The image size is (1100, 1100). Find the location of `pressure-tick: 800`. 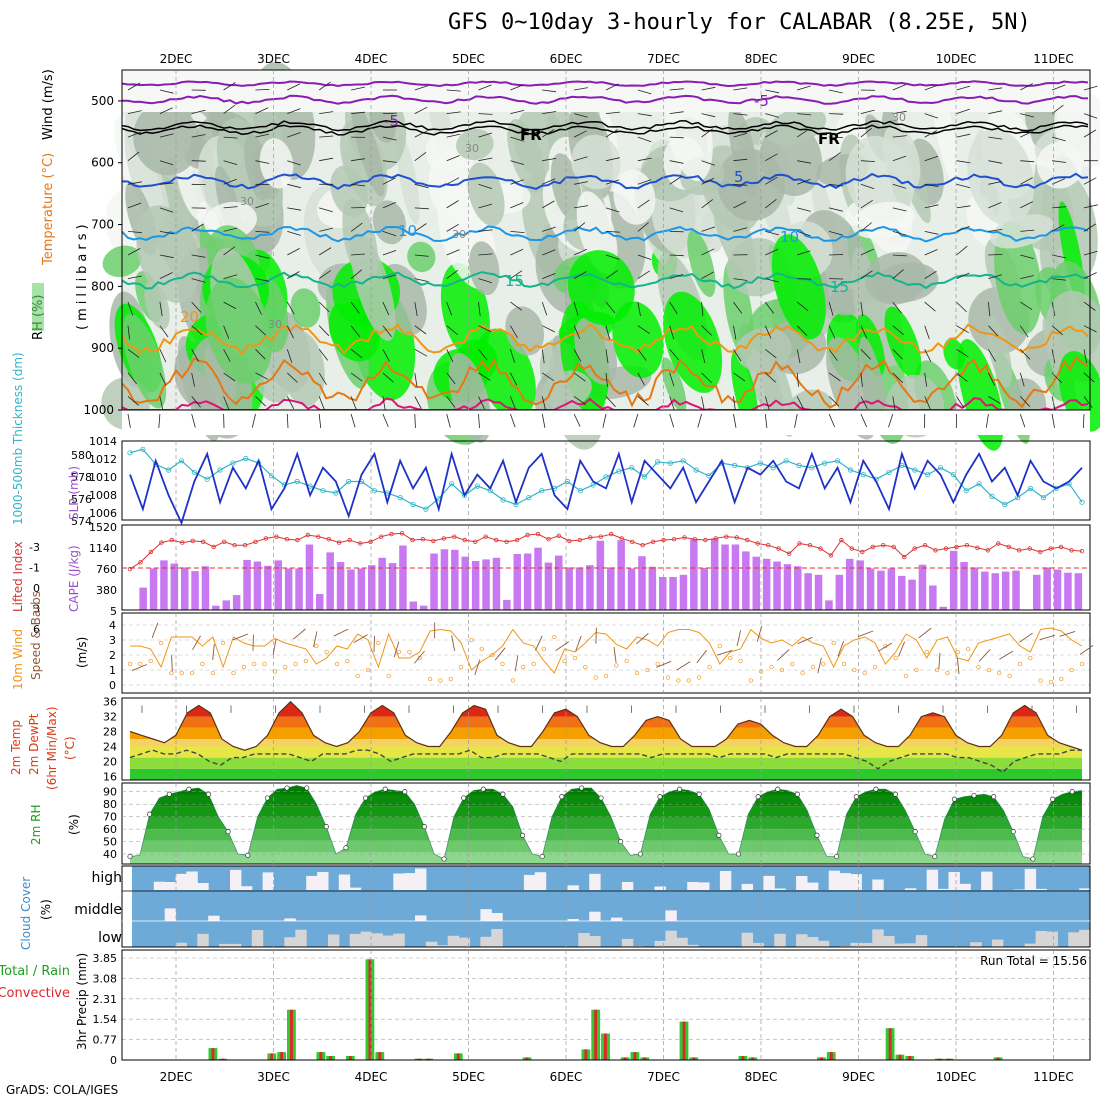

pressure-tick: 800 is located at coordinates (102, 286).